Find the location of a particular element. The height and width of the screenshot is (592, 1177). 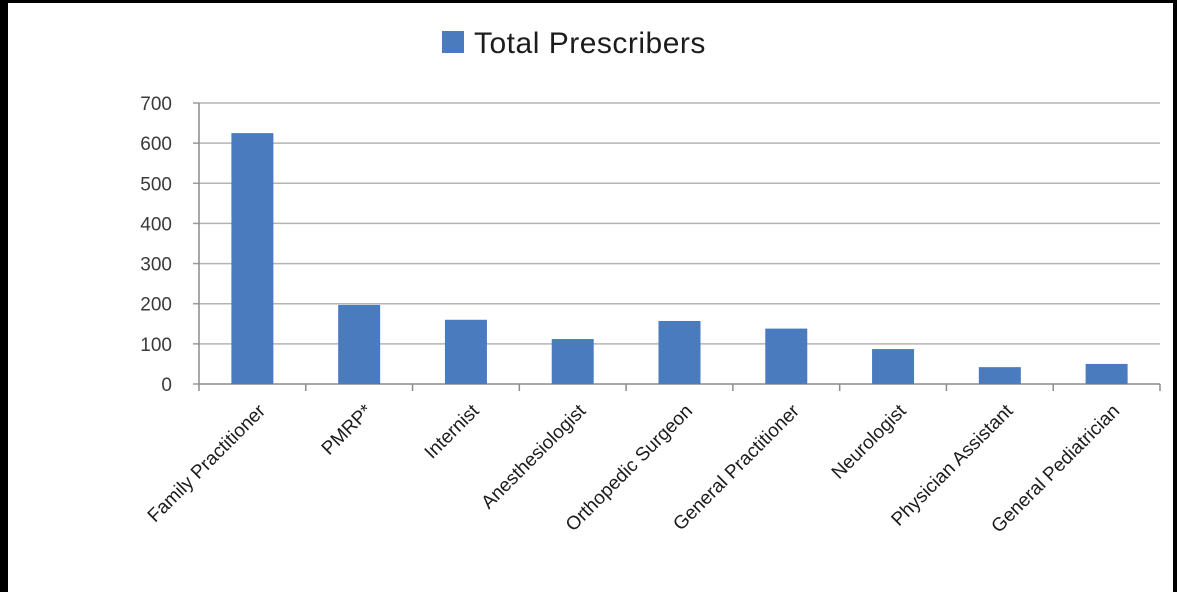

x-category-label: Anesthesiologist is located at coordinates (534, 456).